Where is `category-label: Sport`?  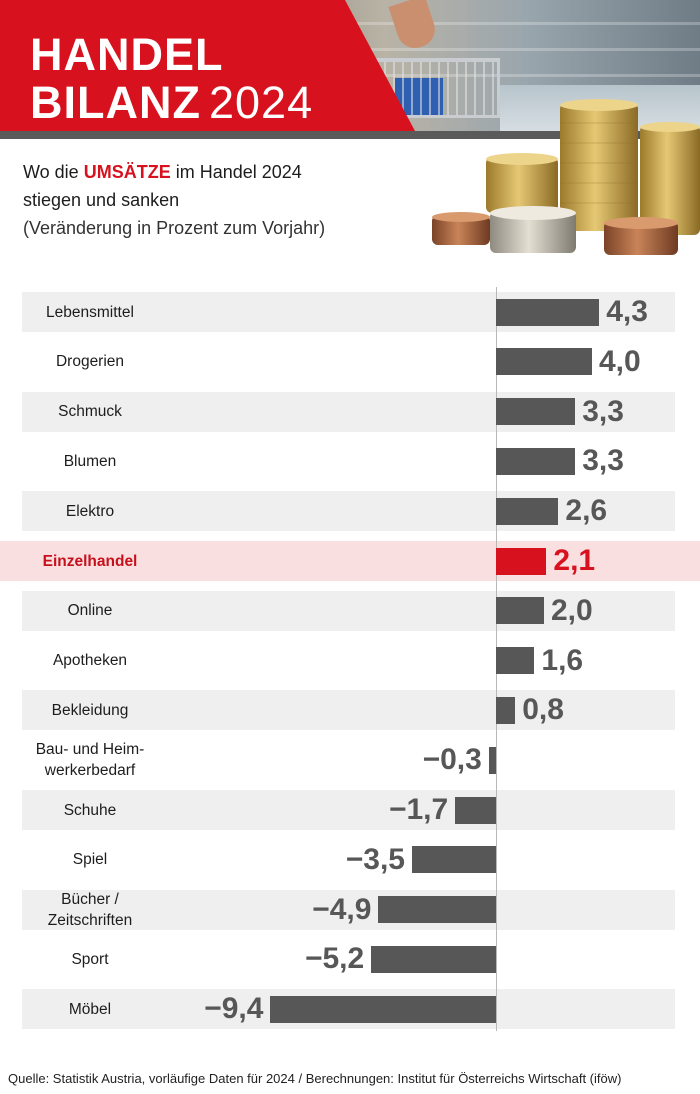 category-label: Sport is located at coordinates (90, 959).